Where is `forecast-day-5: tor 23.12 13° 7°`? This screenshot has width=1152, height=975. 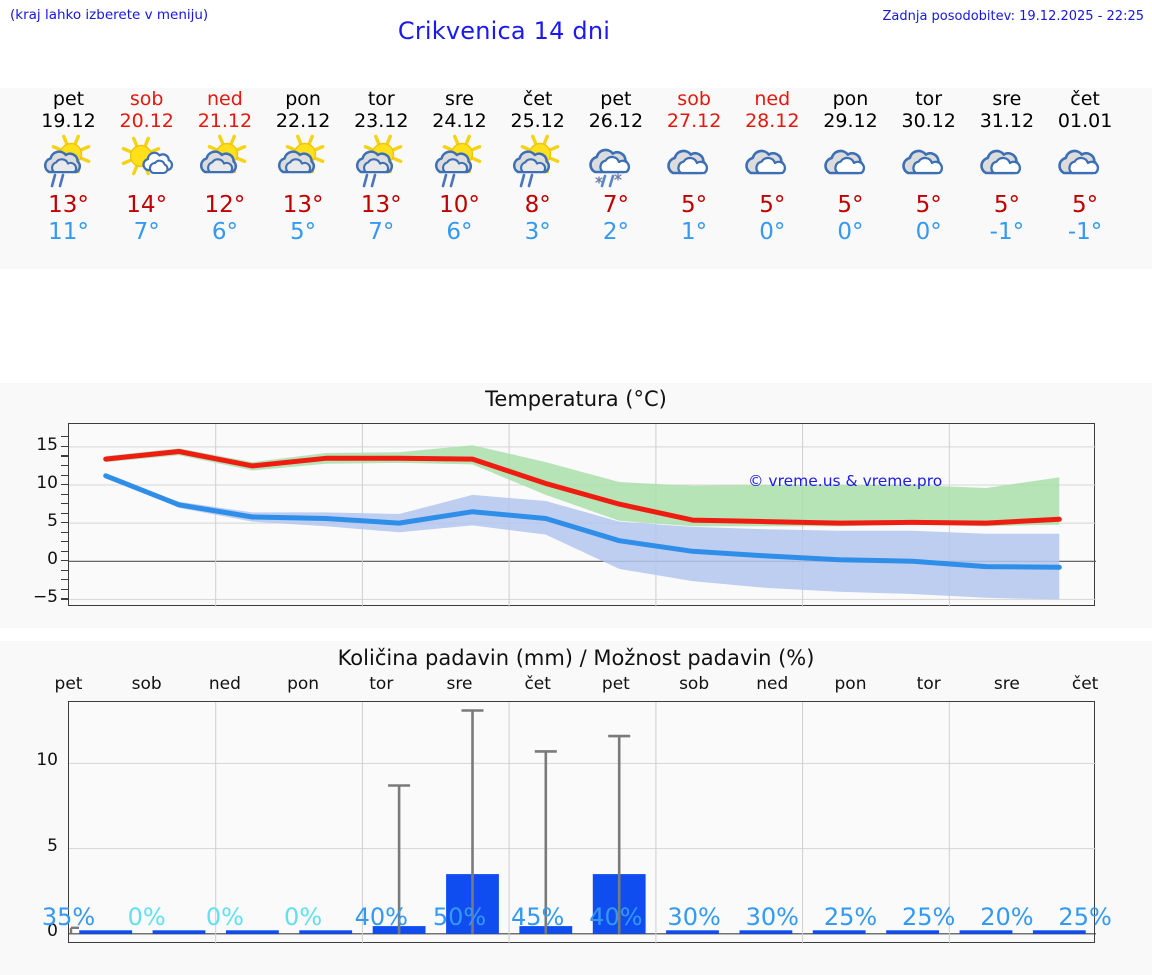 forecast-day-5: tor 23.12 13° 7° is located at coordinates (381, 166).